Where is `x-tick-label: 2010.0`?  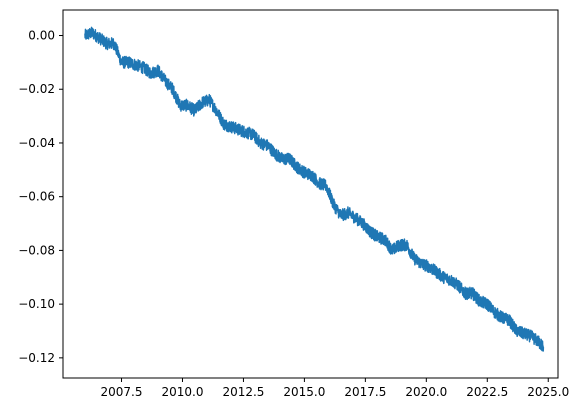
x-tick-label: 2010.0 is located at coordinates (182, 392).